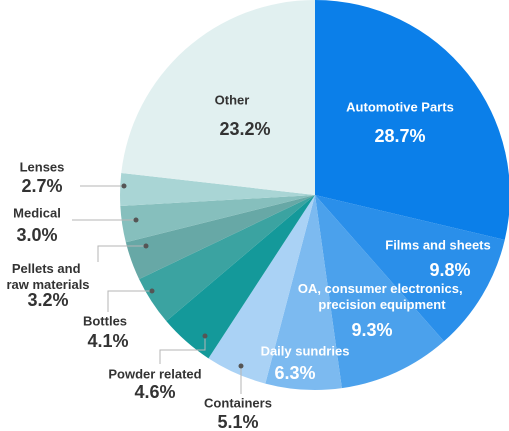 This screenshot has height=431, width=509. What do you see at coordinates (244, 129) in the screenshot?
I see `value-label: 23.2%` at bounding box center [244, 129].